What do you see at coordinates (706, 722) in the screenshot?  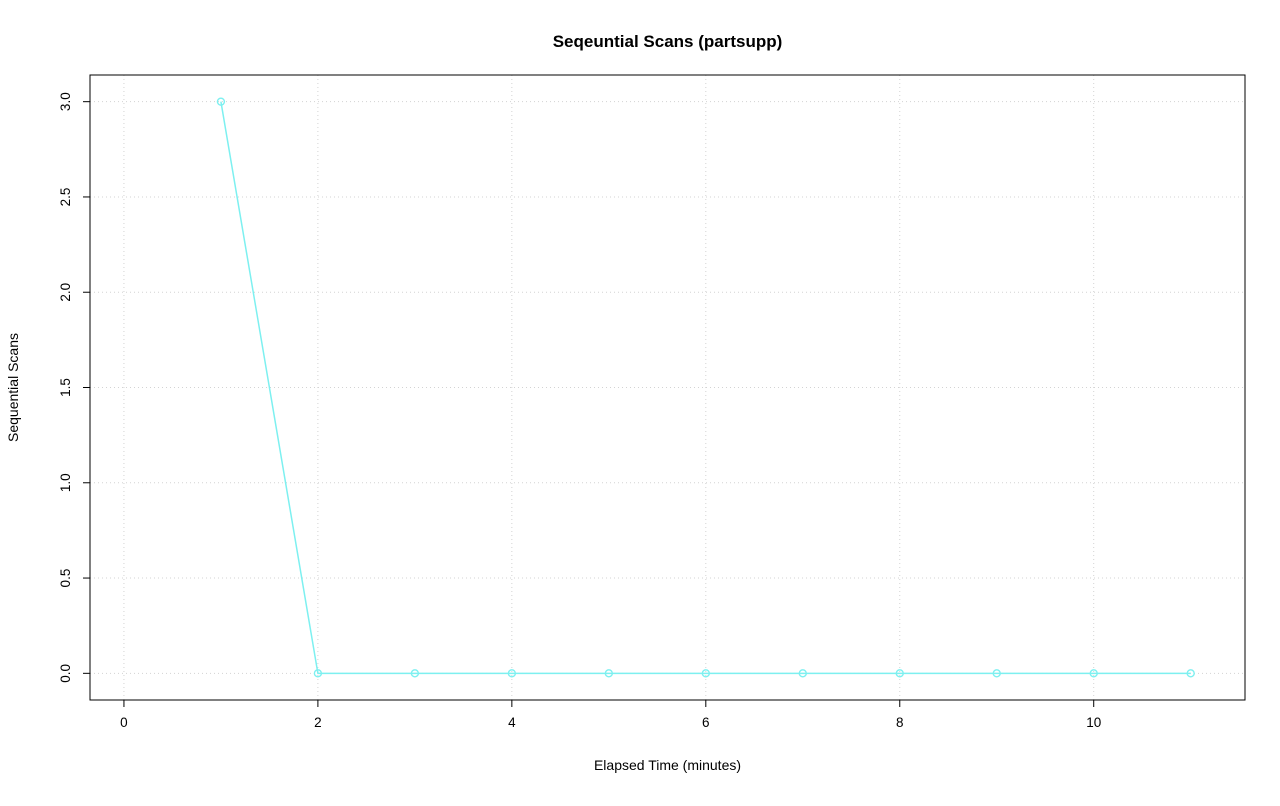 I see `x-tick-label: 6` at bounding box center [706, 722].